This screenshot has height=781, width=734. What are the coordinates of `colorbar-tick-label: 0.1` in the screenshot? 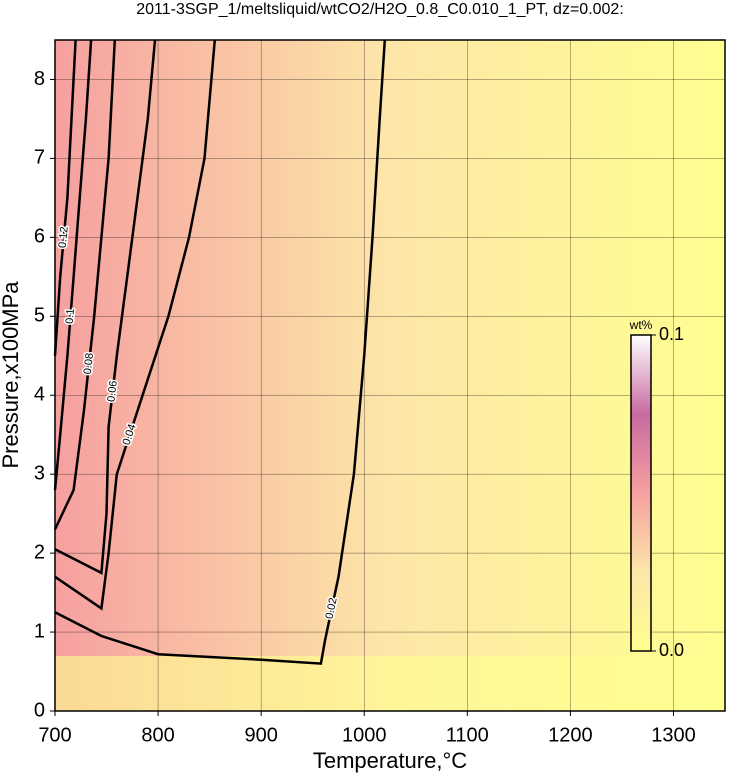 It's located at (671, 334).